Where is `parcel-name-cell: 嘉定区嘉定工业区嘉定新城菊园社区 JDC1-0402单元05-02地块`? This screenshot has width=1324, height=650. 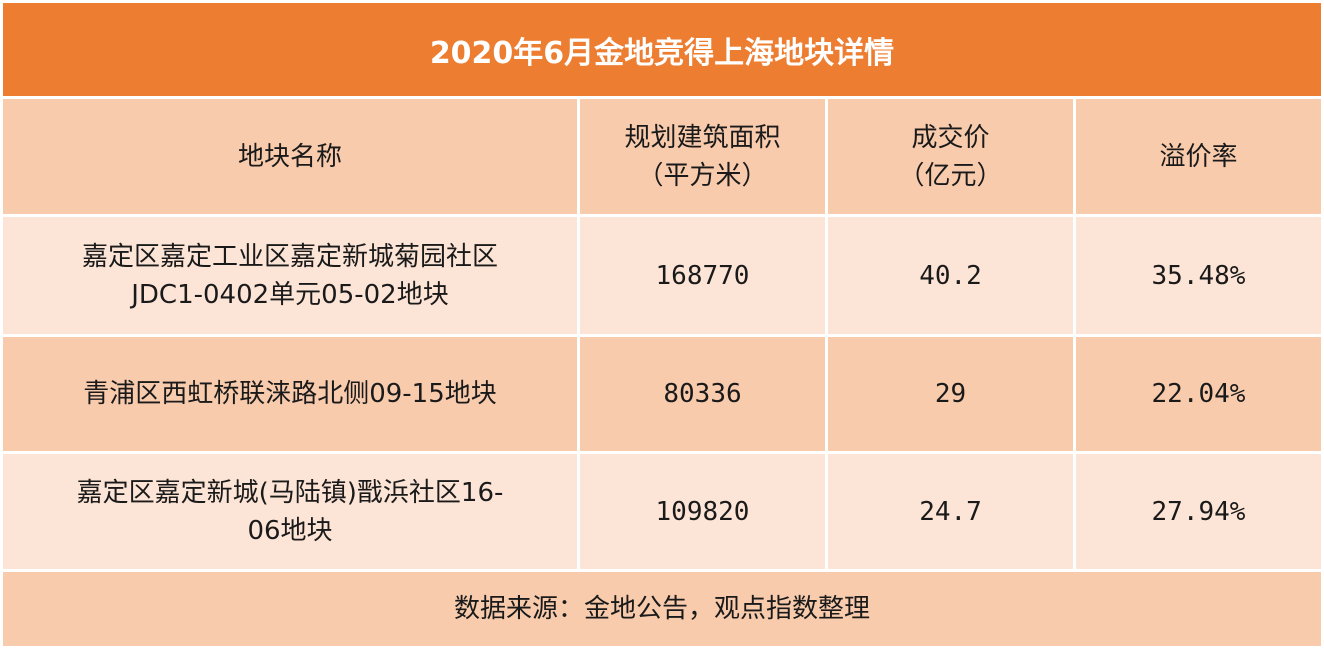
parcel-name-cell: 嘉定区嘉定工业区嘉定新城菊园社区 JDC1-0402单元05-02地块 is located at coordinates (291, 277).